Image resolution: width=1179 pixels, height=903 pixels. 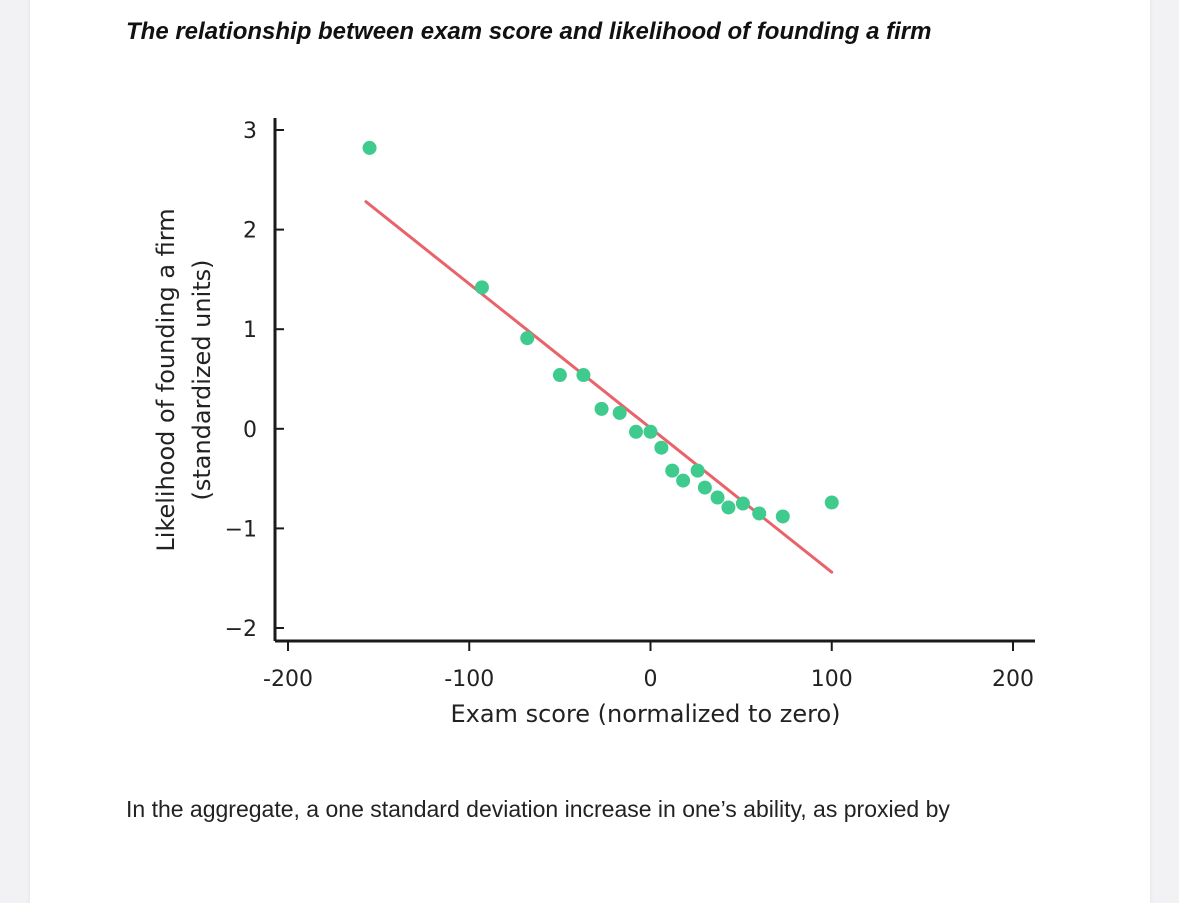 I want to click on y-tick-label: 2, so click(x=250, y=231).